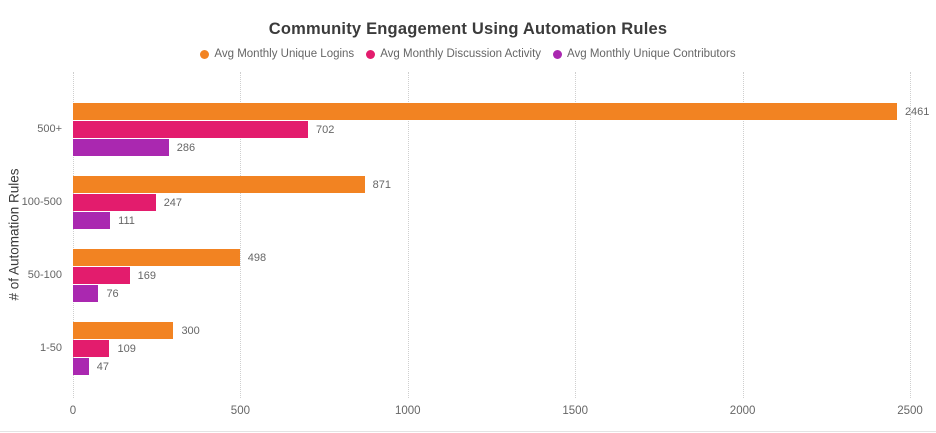  What do you see at coordinates (50, 348) in the screenshot?
I see `category-label: 1-50` at bounding box center [50, 348].